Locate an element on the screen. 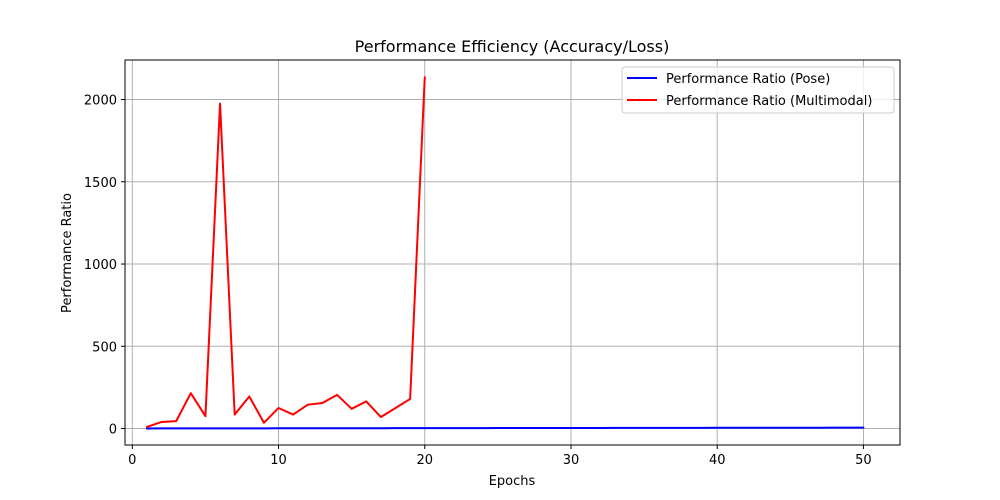 This screenshot has height=500, width=1000. x-tick-label: 40 is located at coordinates (717, 460).